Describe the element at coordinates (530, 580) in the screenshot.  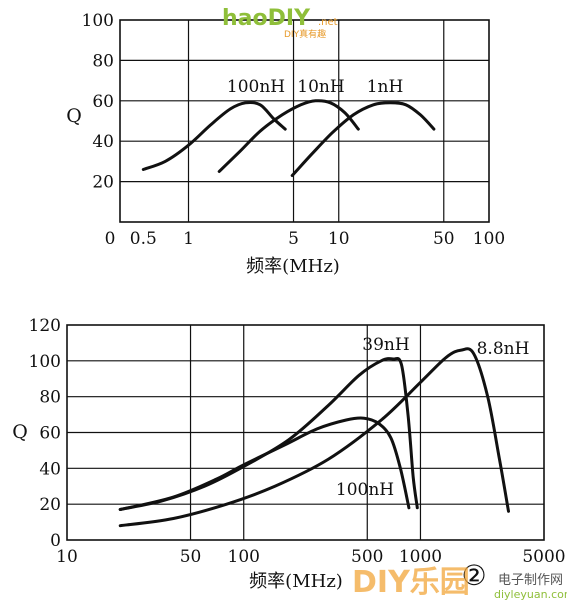
I see `watermark-bottom-tagline: 电子制作网` at that location.